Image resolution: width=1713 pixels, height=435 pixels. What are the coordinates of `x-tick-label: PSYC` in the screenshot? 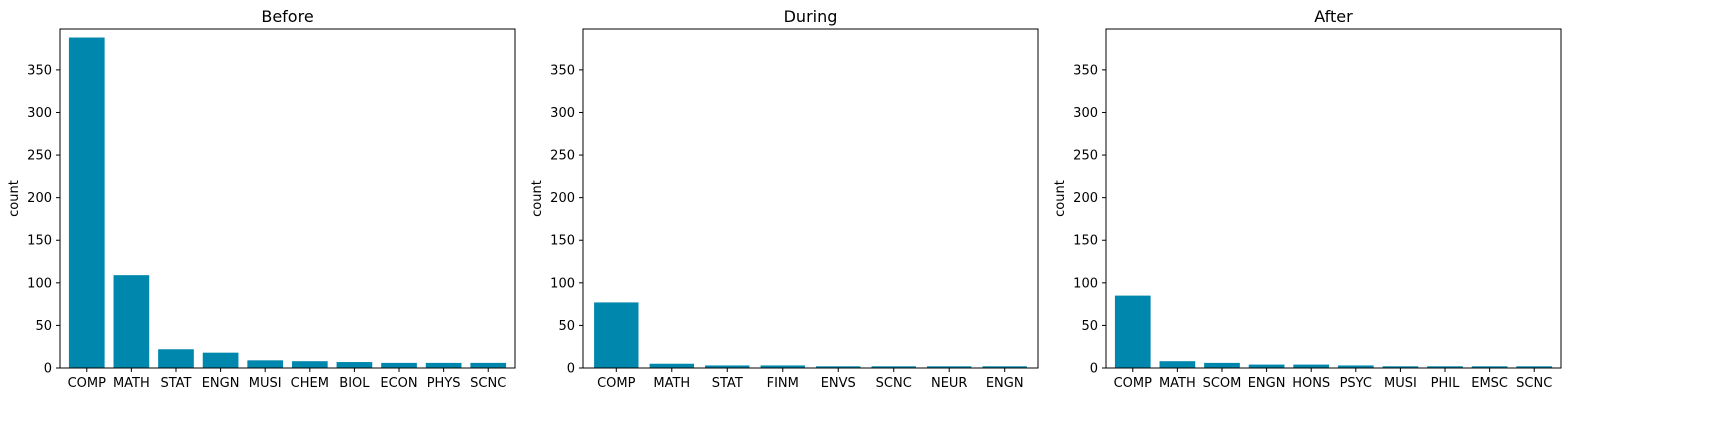 It's located at (1356, 383).